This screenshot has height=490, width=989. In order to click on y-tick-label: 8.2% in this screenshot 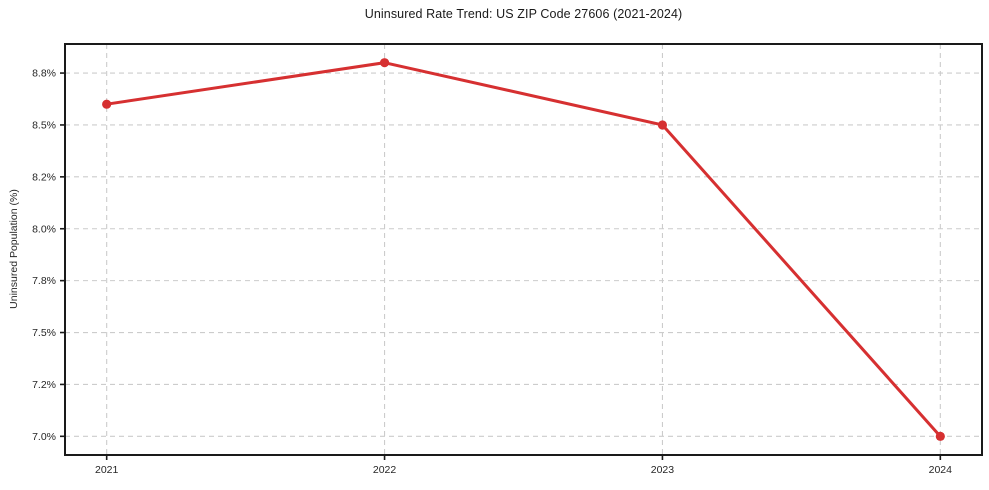, I will do `click(44, 177)`.